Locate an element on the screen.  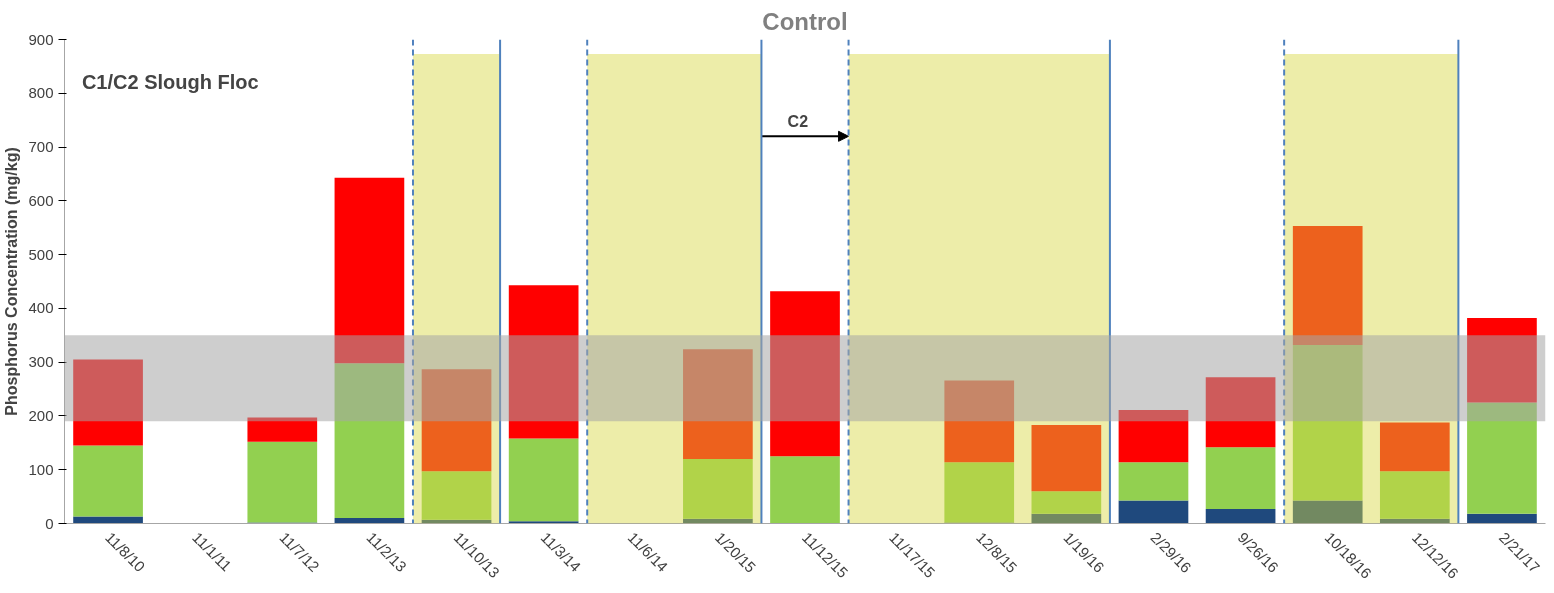
y-tick-label: 600 is located at coordinates (41, 200).